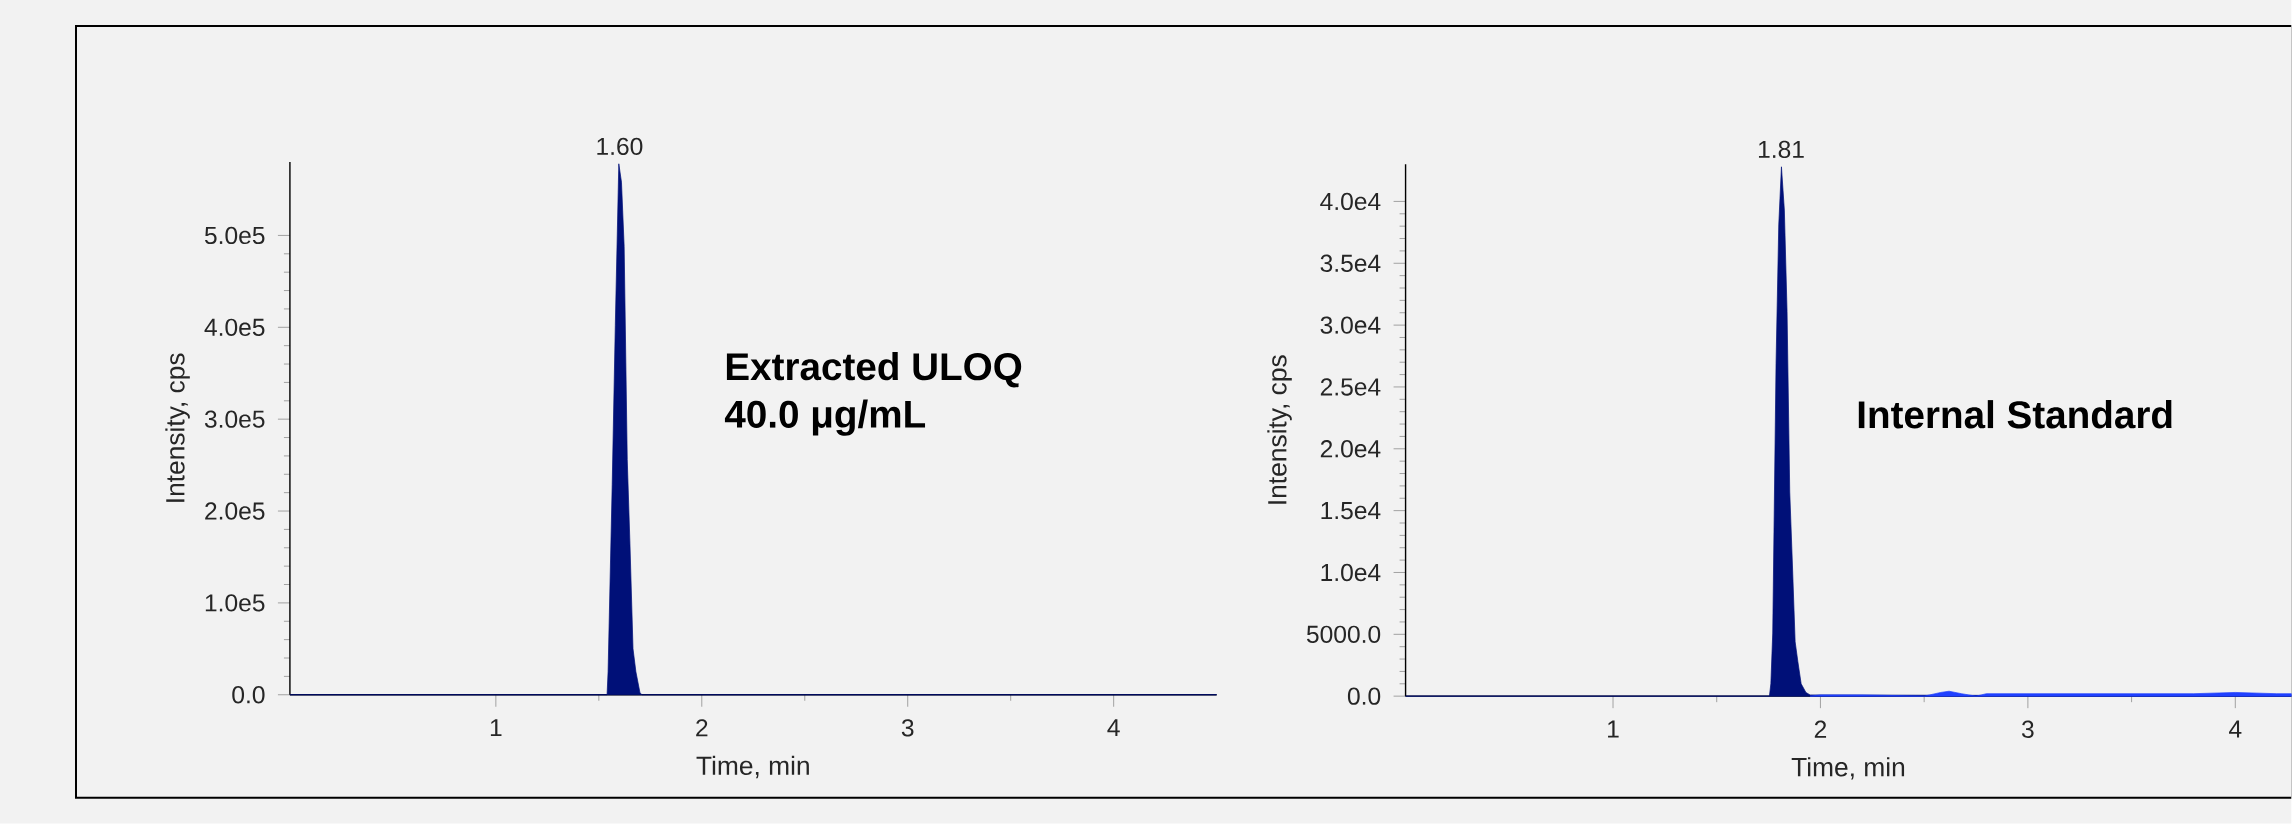 The image size is (2292, 824). Describe the element at coordinates (1781, 149) in the screenshot. I see `annotation: 1.81` at that location.